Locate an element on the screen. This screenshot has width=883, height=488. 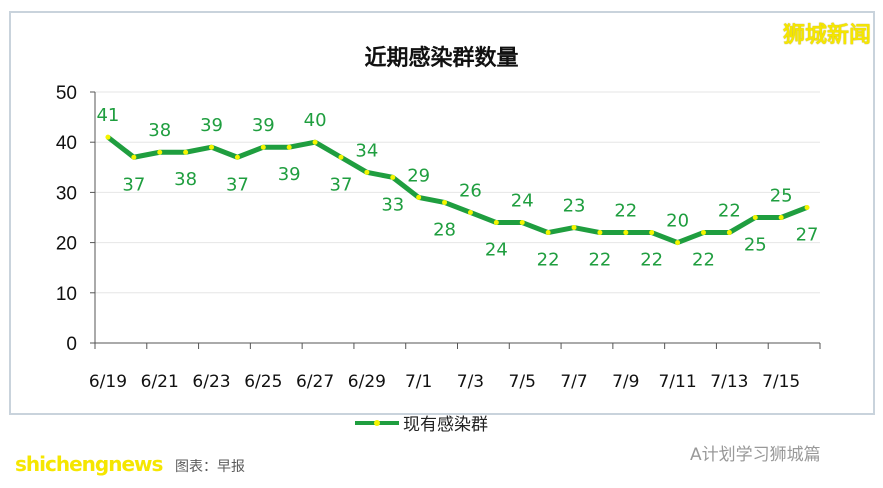
x-tick-label: 7/13 is located at coordinates (729, 382).